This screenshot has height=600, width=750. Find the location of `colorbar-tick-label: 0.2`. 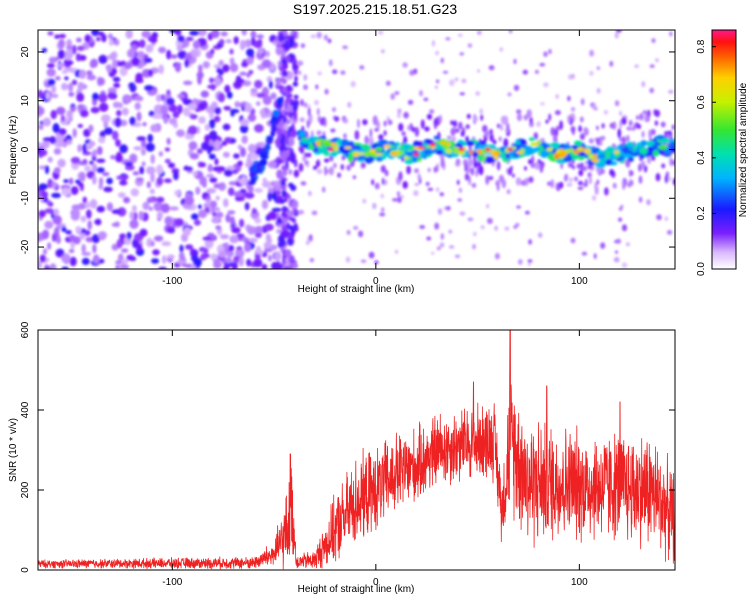

colorbar-tick-label: 0.2 is located at coordinates (701, 213).